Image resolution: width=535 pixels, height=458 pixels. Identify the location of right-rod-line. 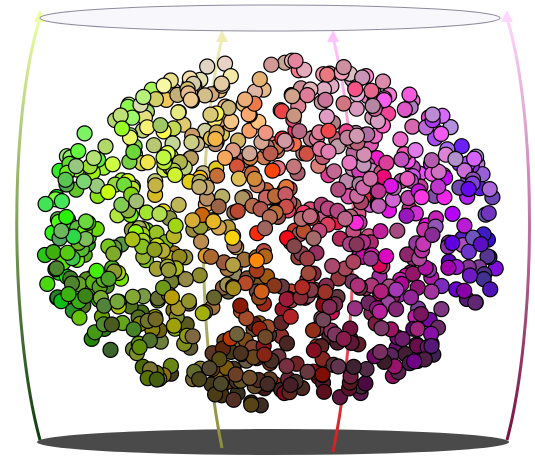
(518, 229).